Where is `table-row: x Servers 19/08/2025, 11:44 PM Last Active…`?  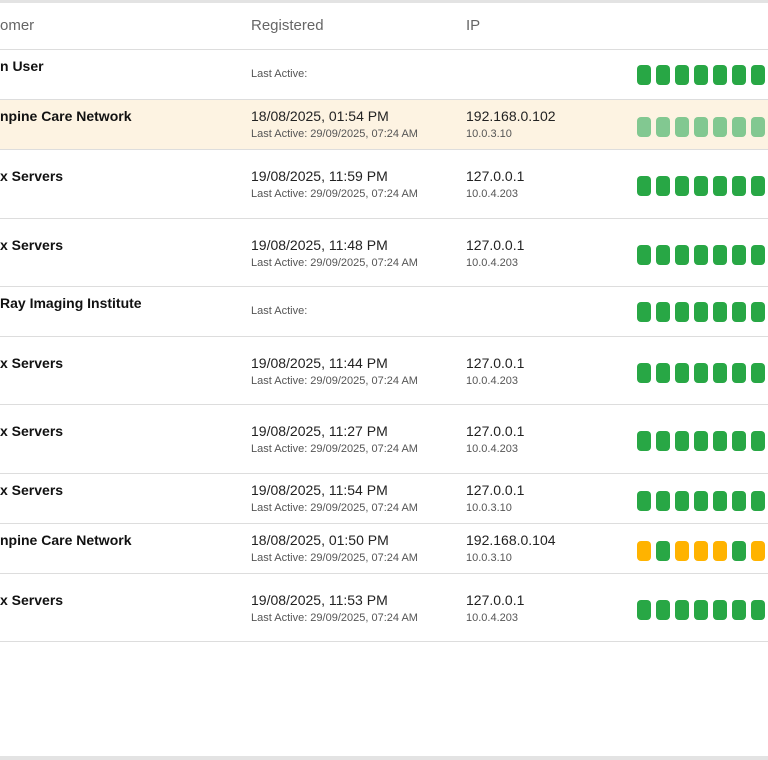 table-row: x Servers 19/08/2025, 11:44 PM Last Active… is located at coordinates (384, 371).